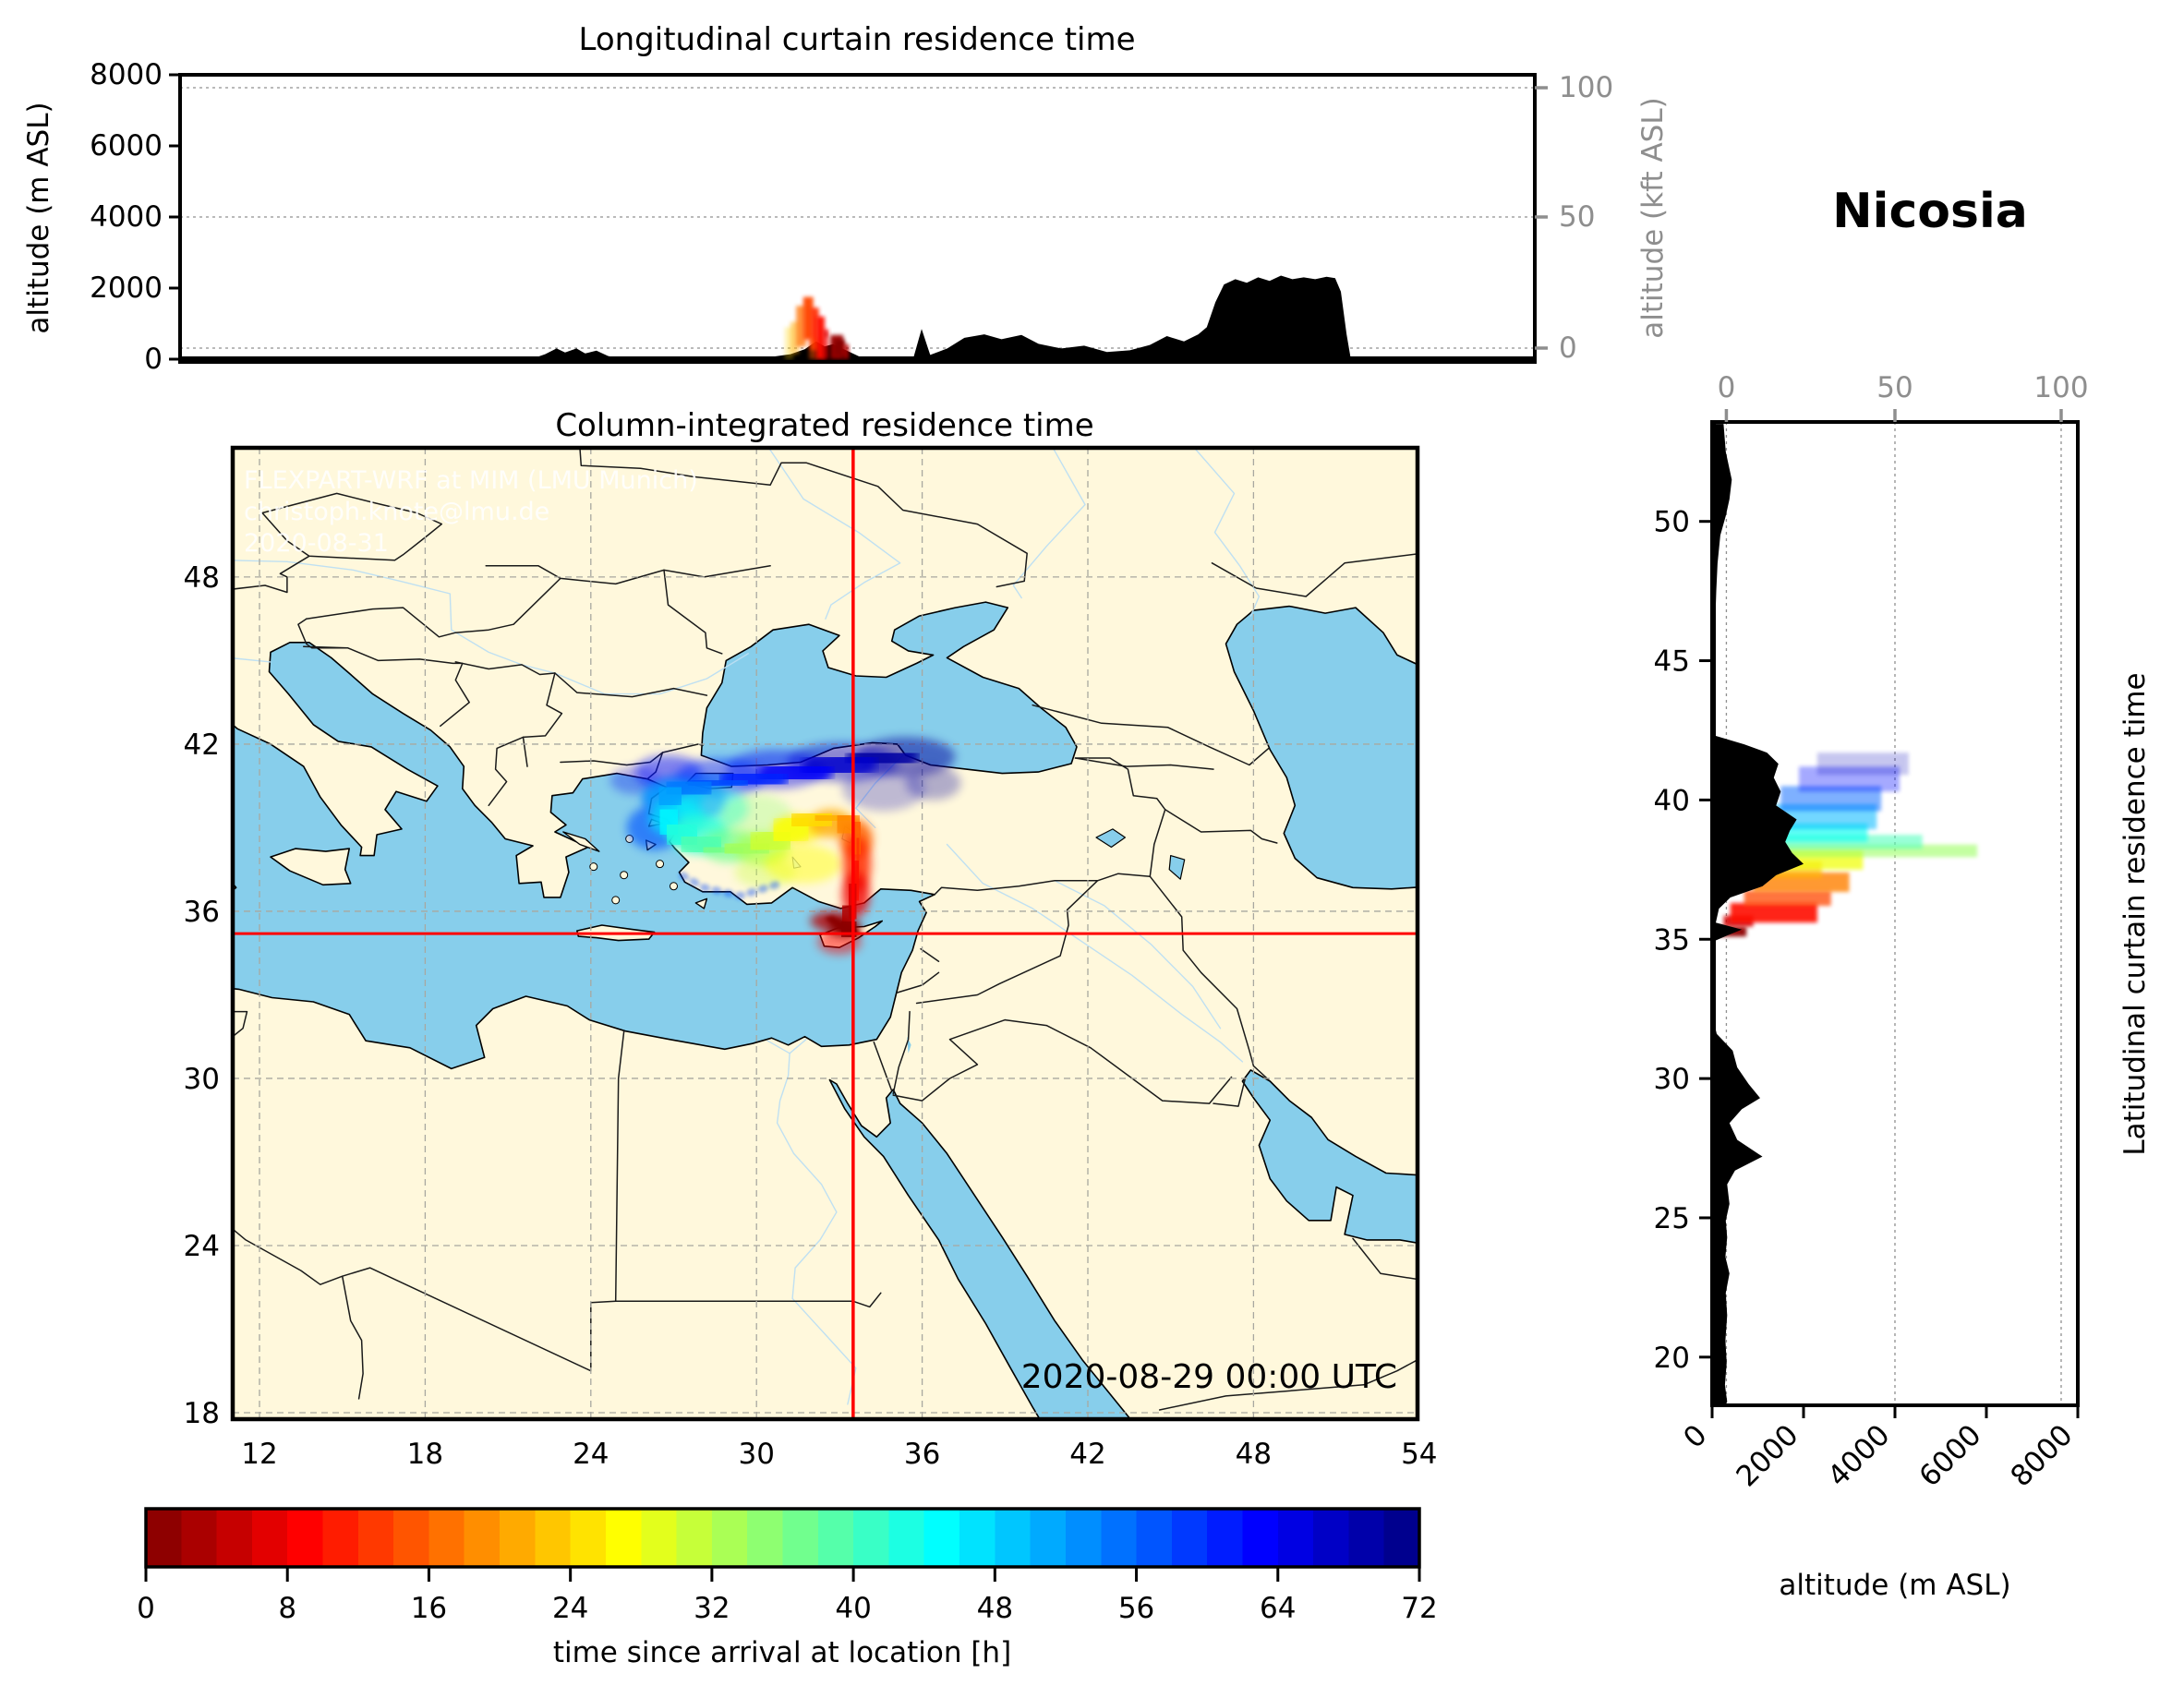 This screenshot has width=2184, height=1698. I want to click on map-datetime: 2020-08-29 00:00 UTC, so click(1209, 1377).